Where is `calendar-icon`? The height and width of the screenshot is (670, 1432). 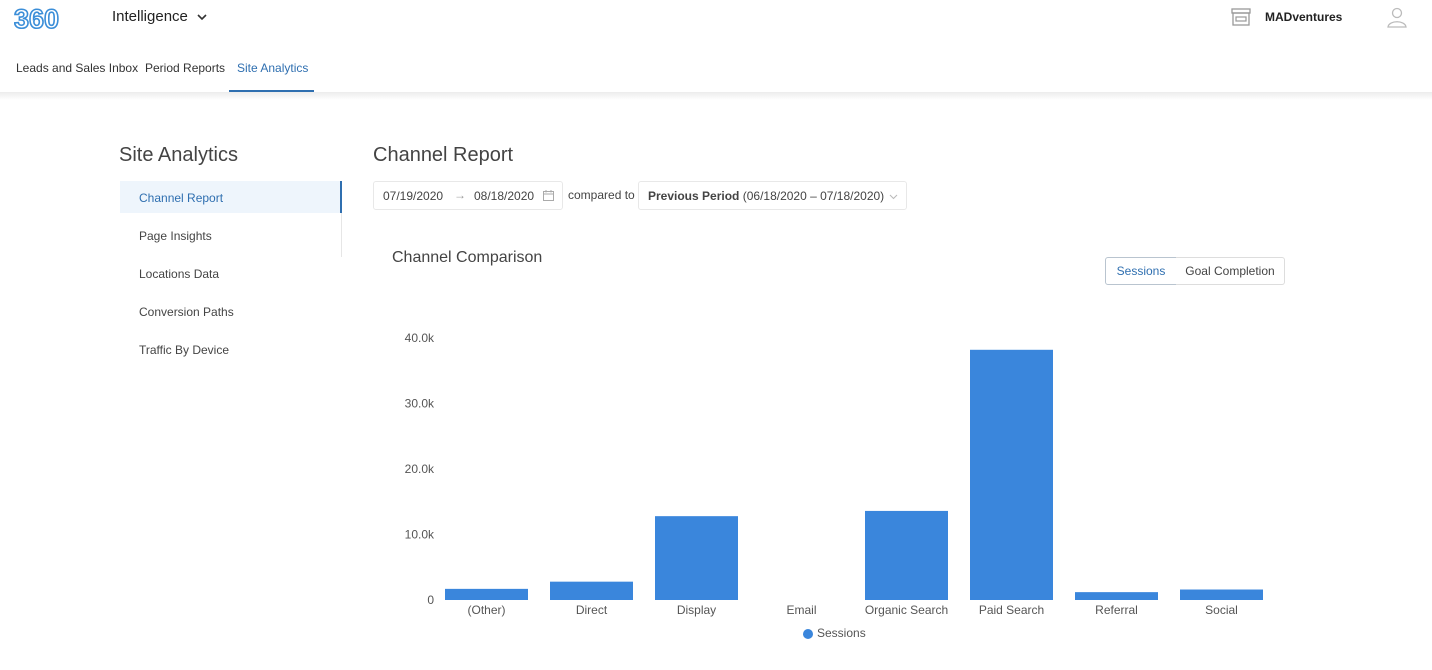
calendar-icon is located at coordinates (548, 195).